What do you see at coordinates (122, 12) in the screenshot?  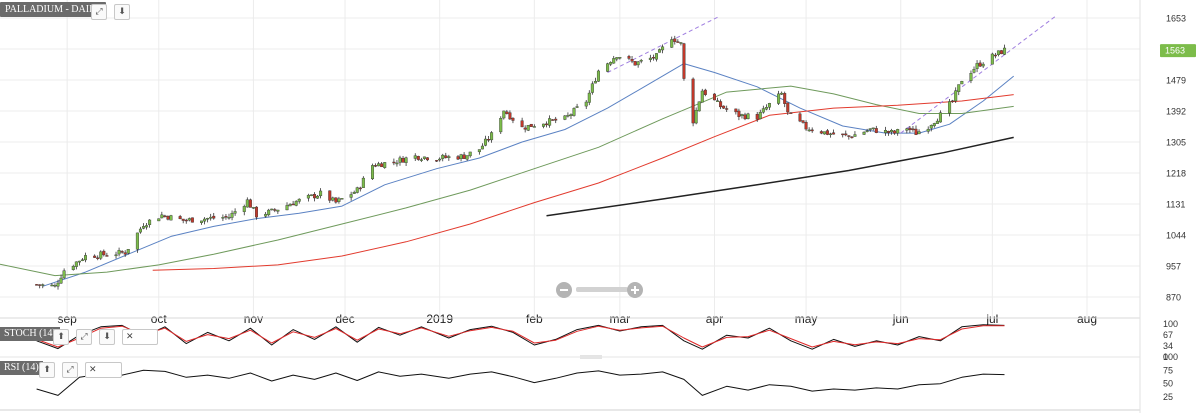 I see `move-down-button: ⬇` at bounding box center [122, 12].